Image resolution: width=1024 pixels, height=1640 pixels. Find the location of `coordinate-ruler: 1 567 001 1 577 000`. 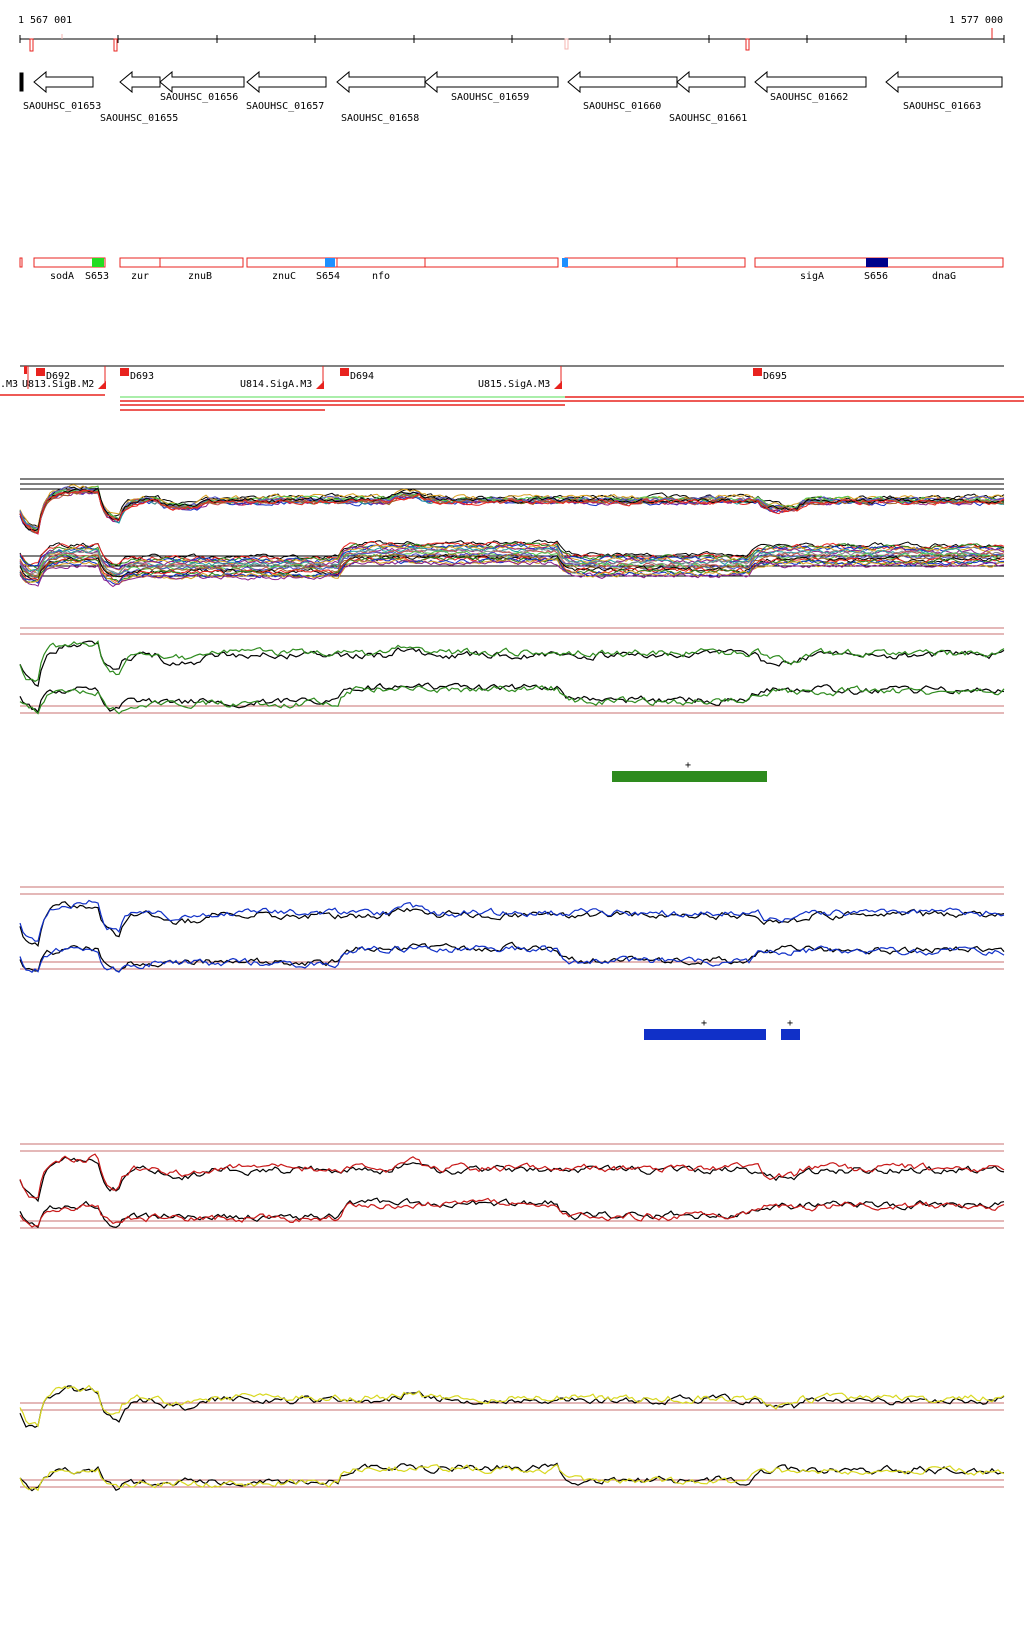

coordinate-ruler: 1 567 001 1 577 000 is located at coordinates (511, 33).